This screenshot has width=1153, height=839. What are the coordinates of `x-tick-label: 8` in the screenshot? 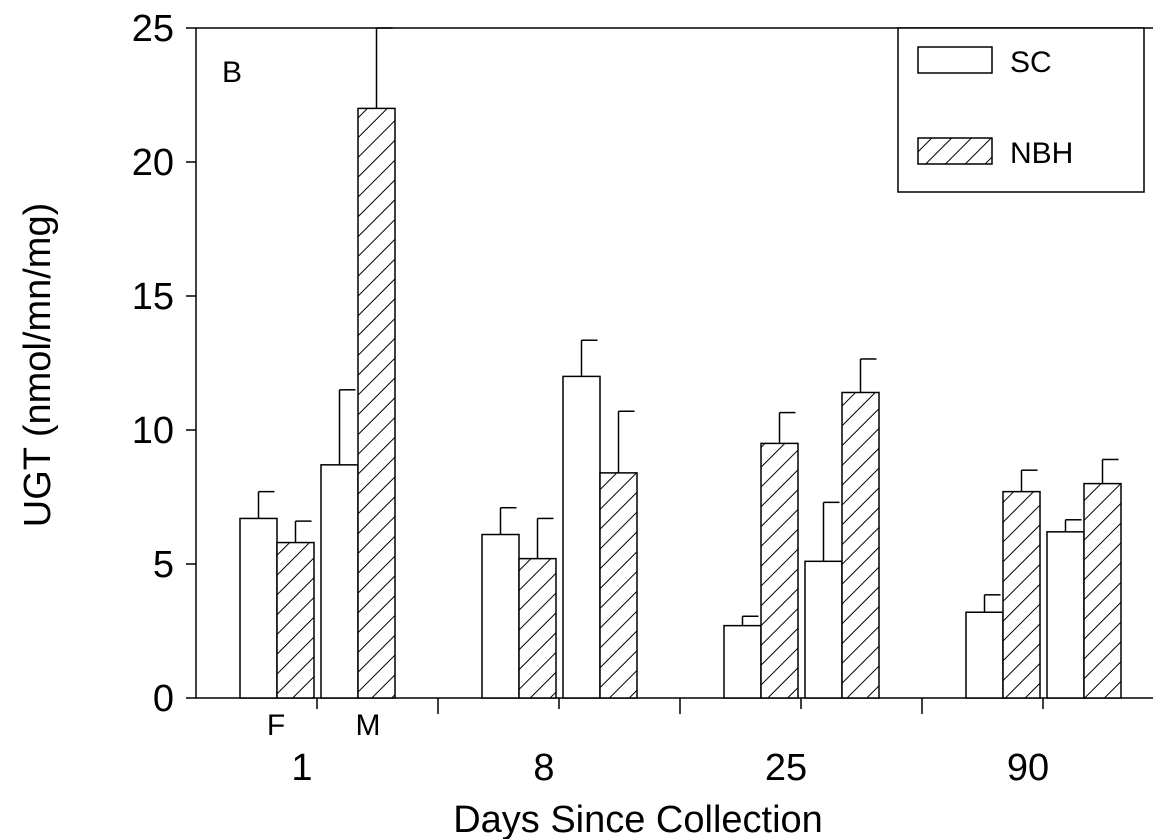 It's located at (543, 768).